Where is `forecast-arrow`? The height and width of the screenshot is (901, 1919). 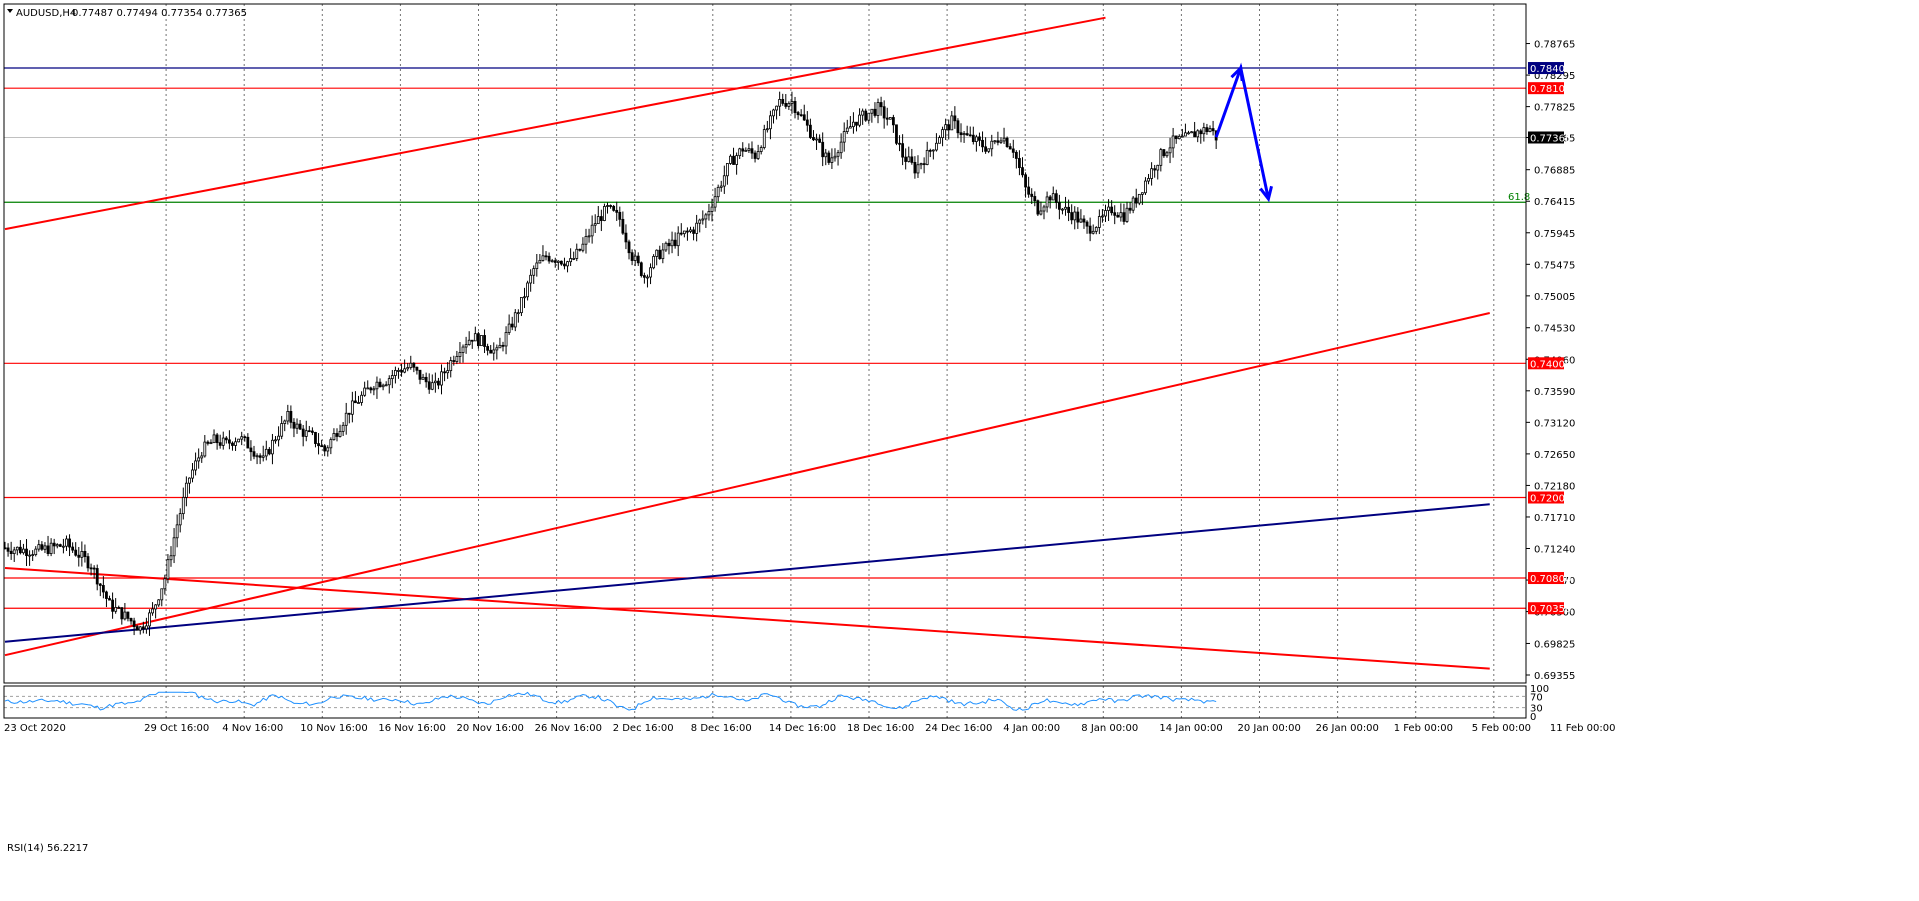
forecast-arrow is located at coordinates (1243, 132).